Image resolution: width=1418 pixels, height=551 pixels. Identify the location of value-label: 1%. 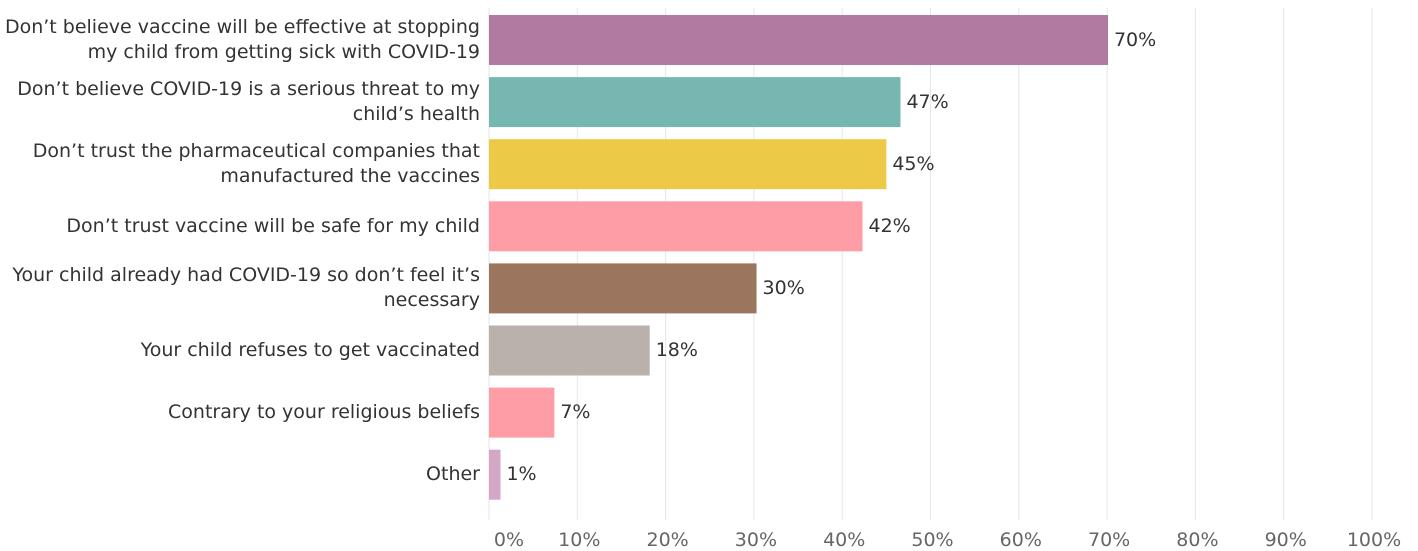
(521, 474).